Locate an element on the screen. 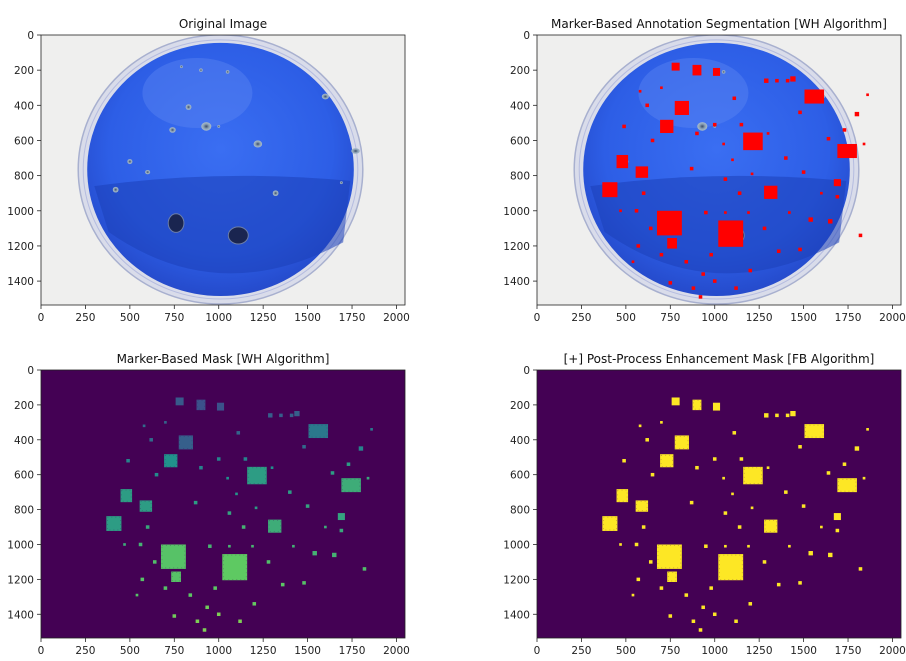 This screenshot has height=661, width=906. x-tick-label: 1000 is located at coordinates (714, 318).